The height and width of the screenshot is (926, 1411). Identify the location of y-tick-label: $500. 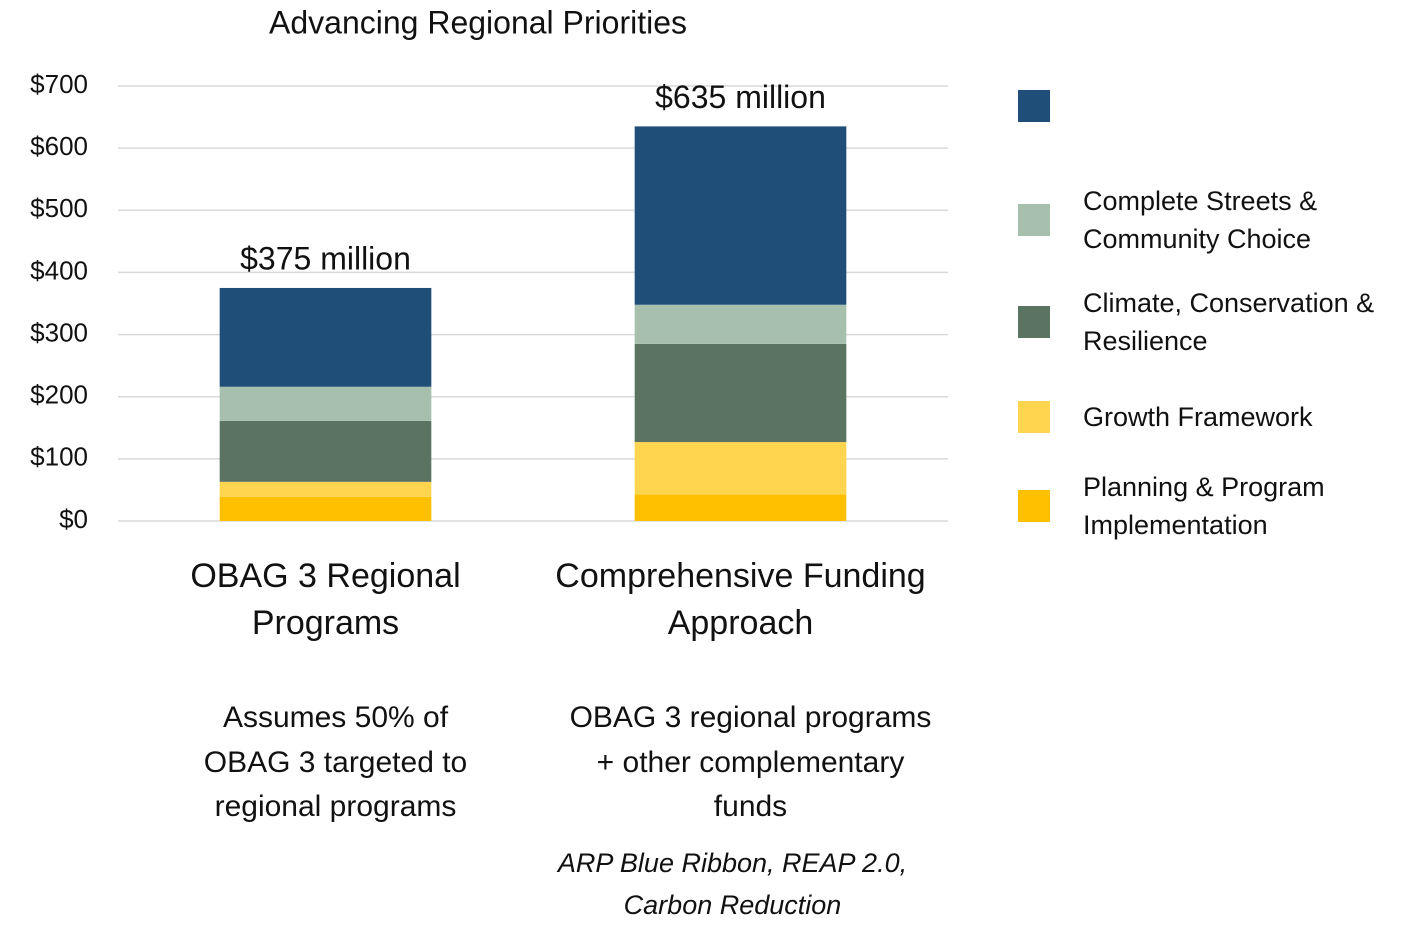
(59, 208).